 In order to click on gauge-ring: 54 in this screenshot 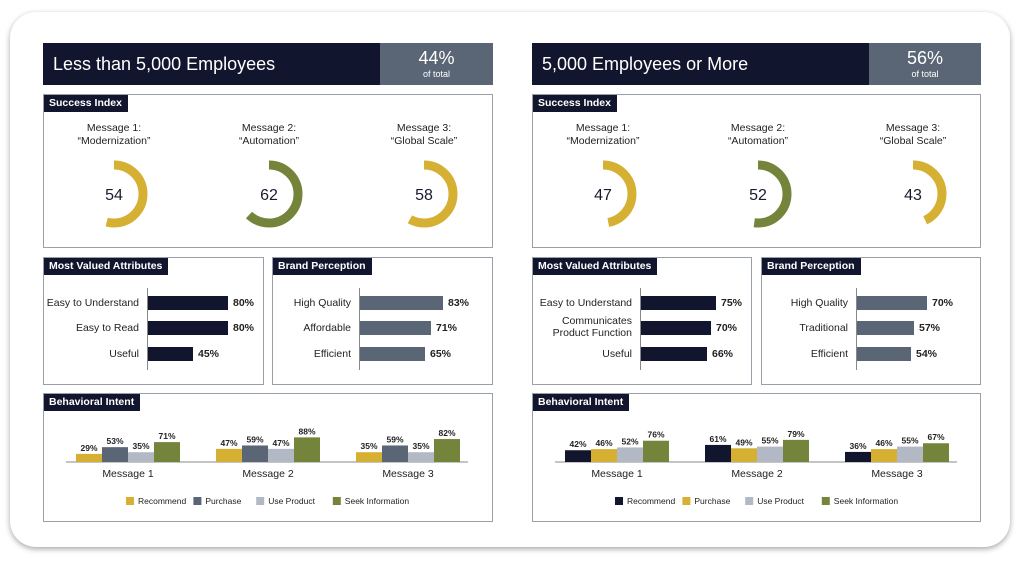, I will do `click(114, 194)`.